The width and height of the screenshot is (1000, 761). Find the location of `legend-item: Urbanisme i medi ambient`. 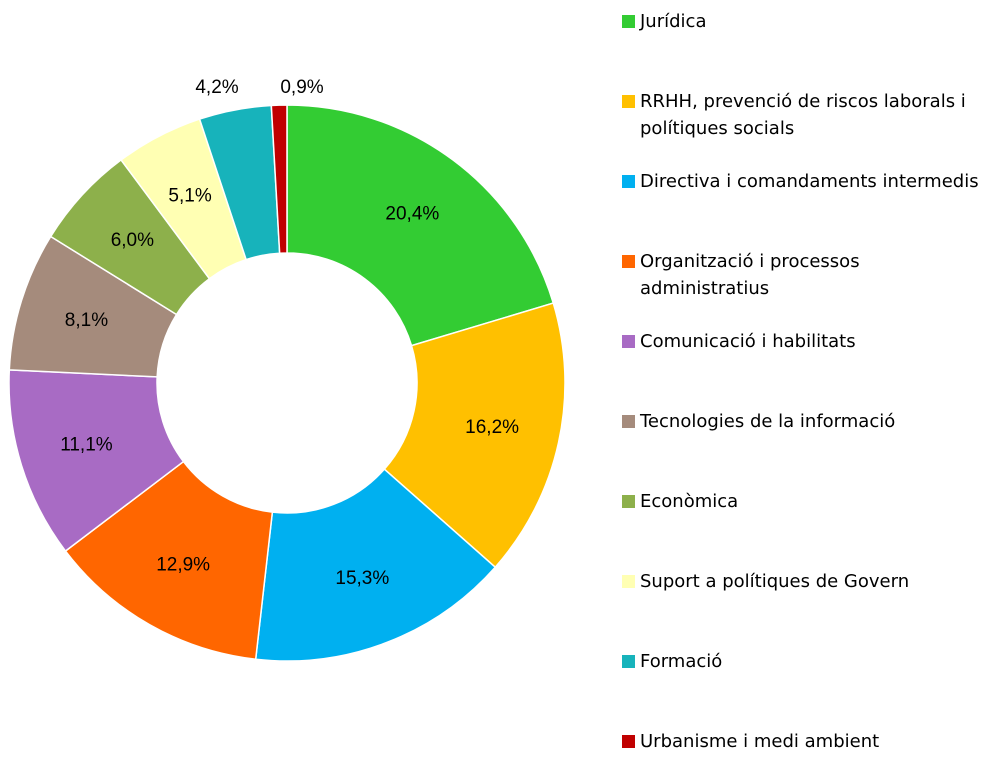

legend-item: Urbanisme i medi ambient is located at coordinates (807, 741).